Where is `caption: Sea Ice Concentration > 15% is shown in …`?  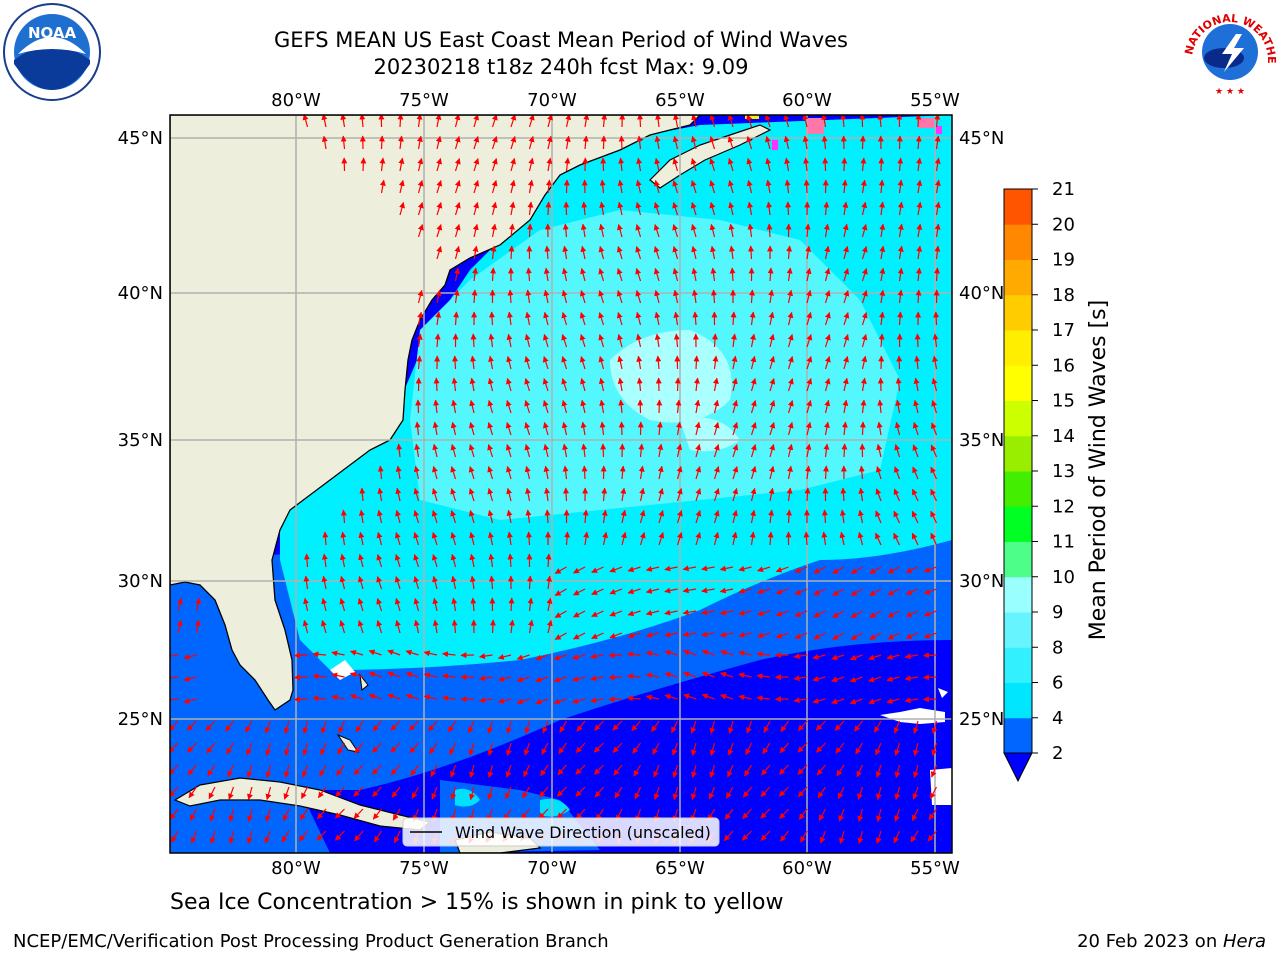
caption: Sea Ice Concentration > 15% is shown in … is located at coordinates (477, 902).